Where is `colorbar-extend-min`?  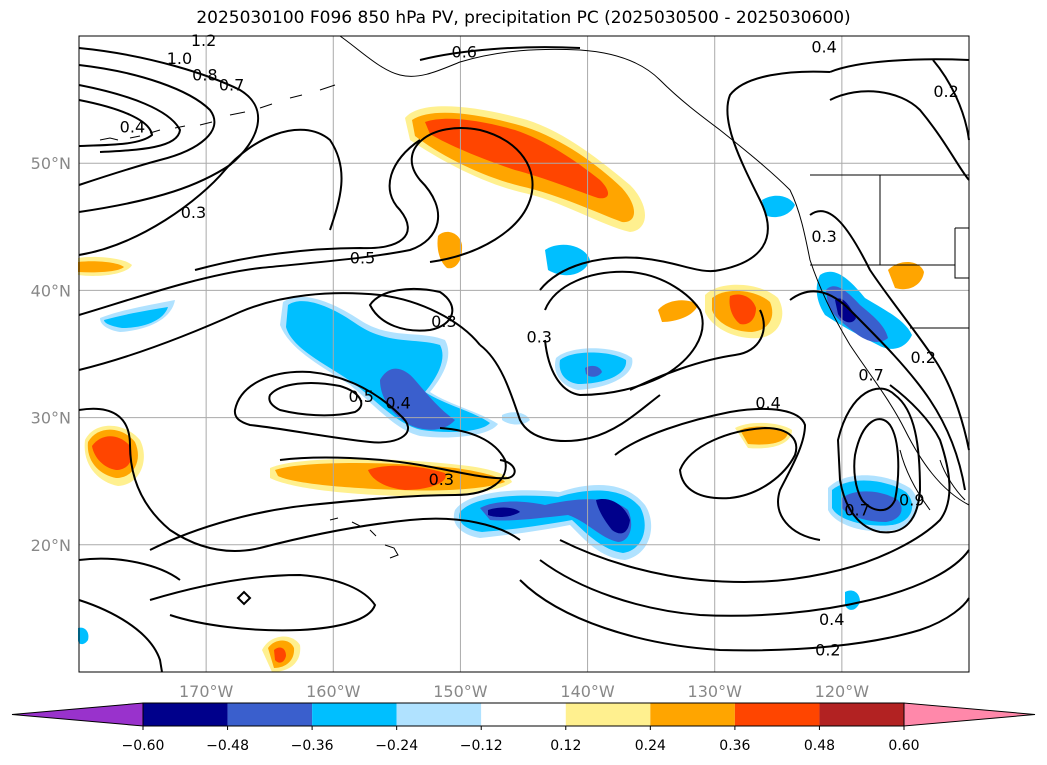 colorbar-extend-min is located at coordinates (77, 714).